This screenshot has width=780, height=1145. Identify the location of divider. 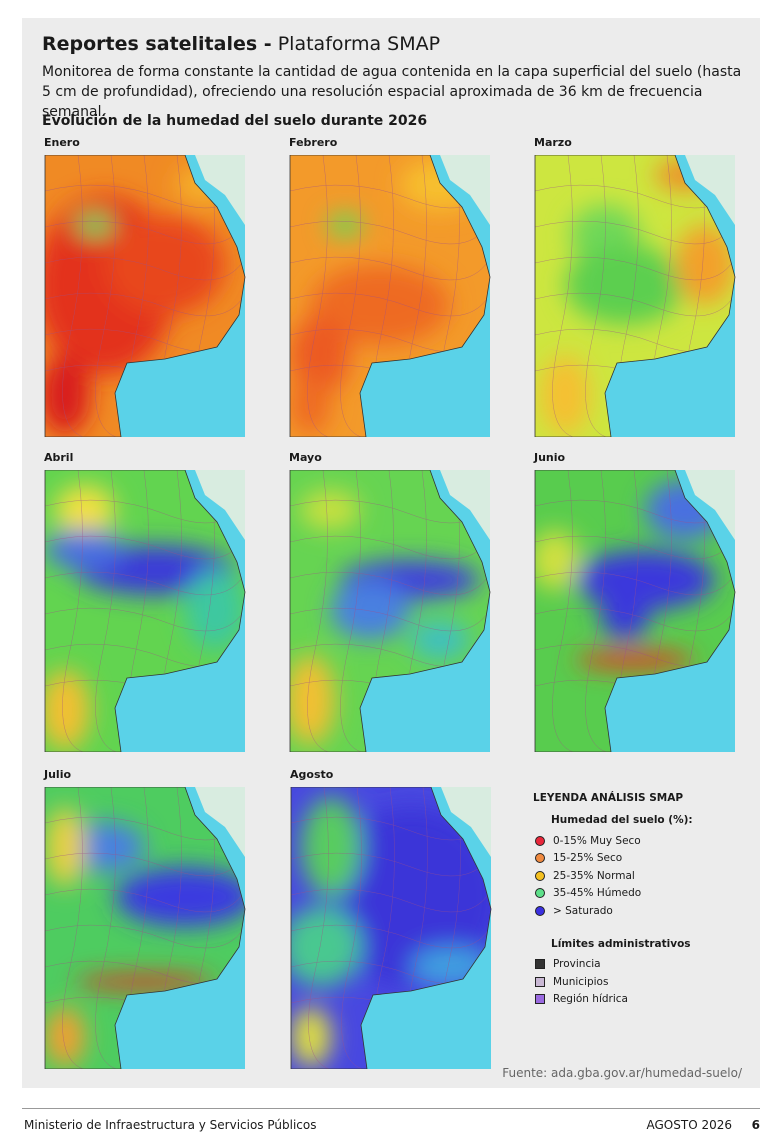
(391, 1108).